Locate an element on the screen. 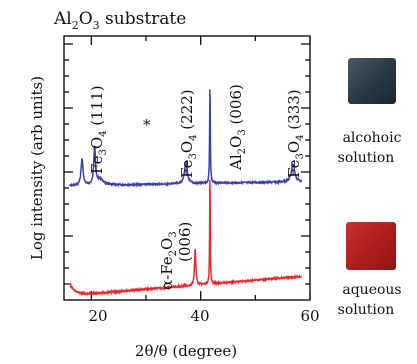  chart-title: Al2O3 substrate is located at coordinates (119, 20).